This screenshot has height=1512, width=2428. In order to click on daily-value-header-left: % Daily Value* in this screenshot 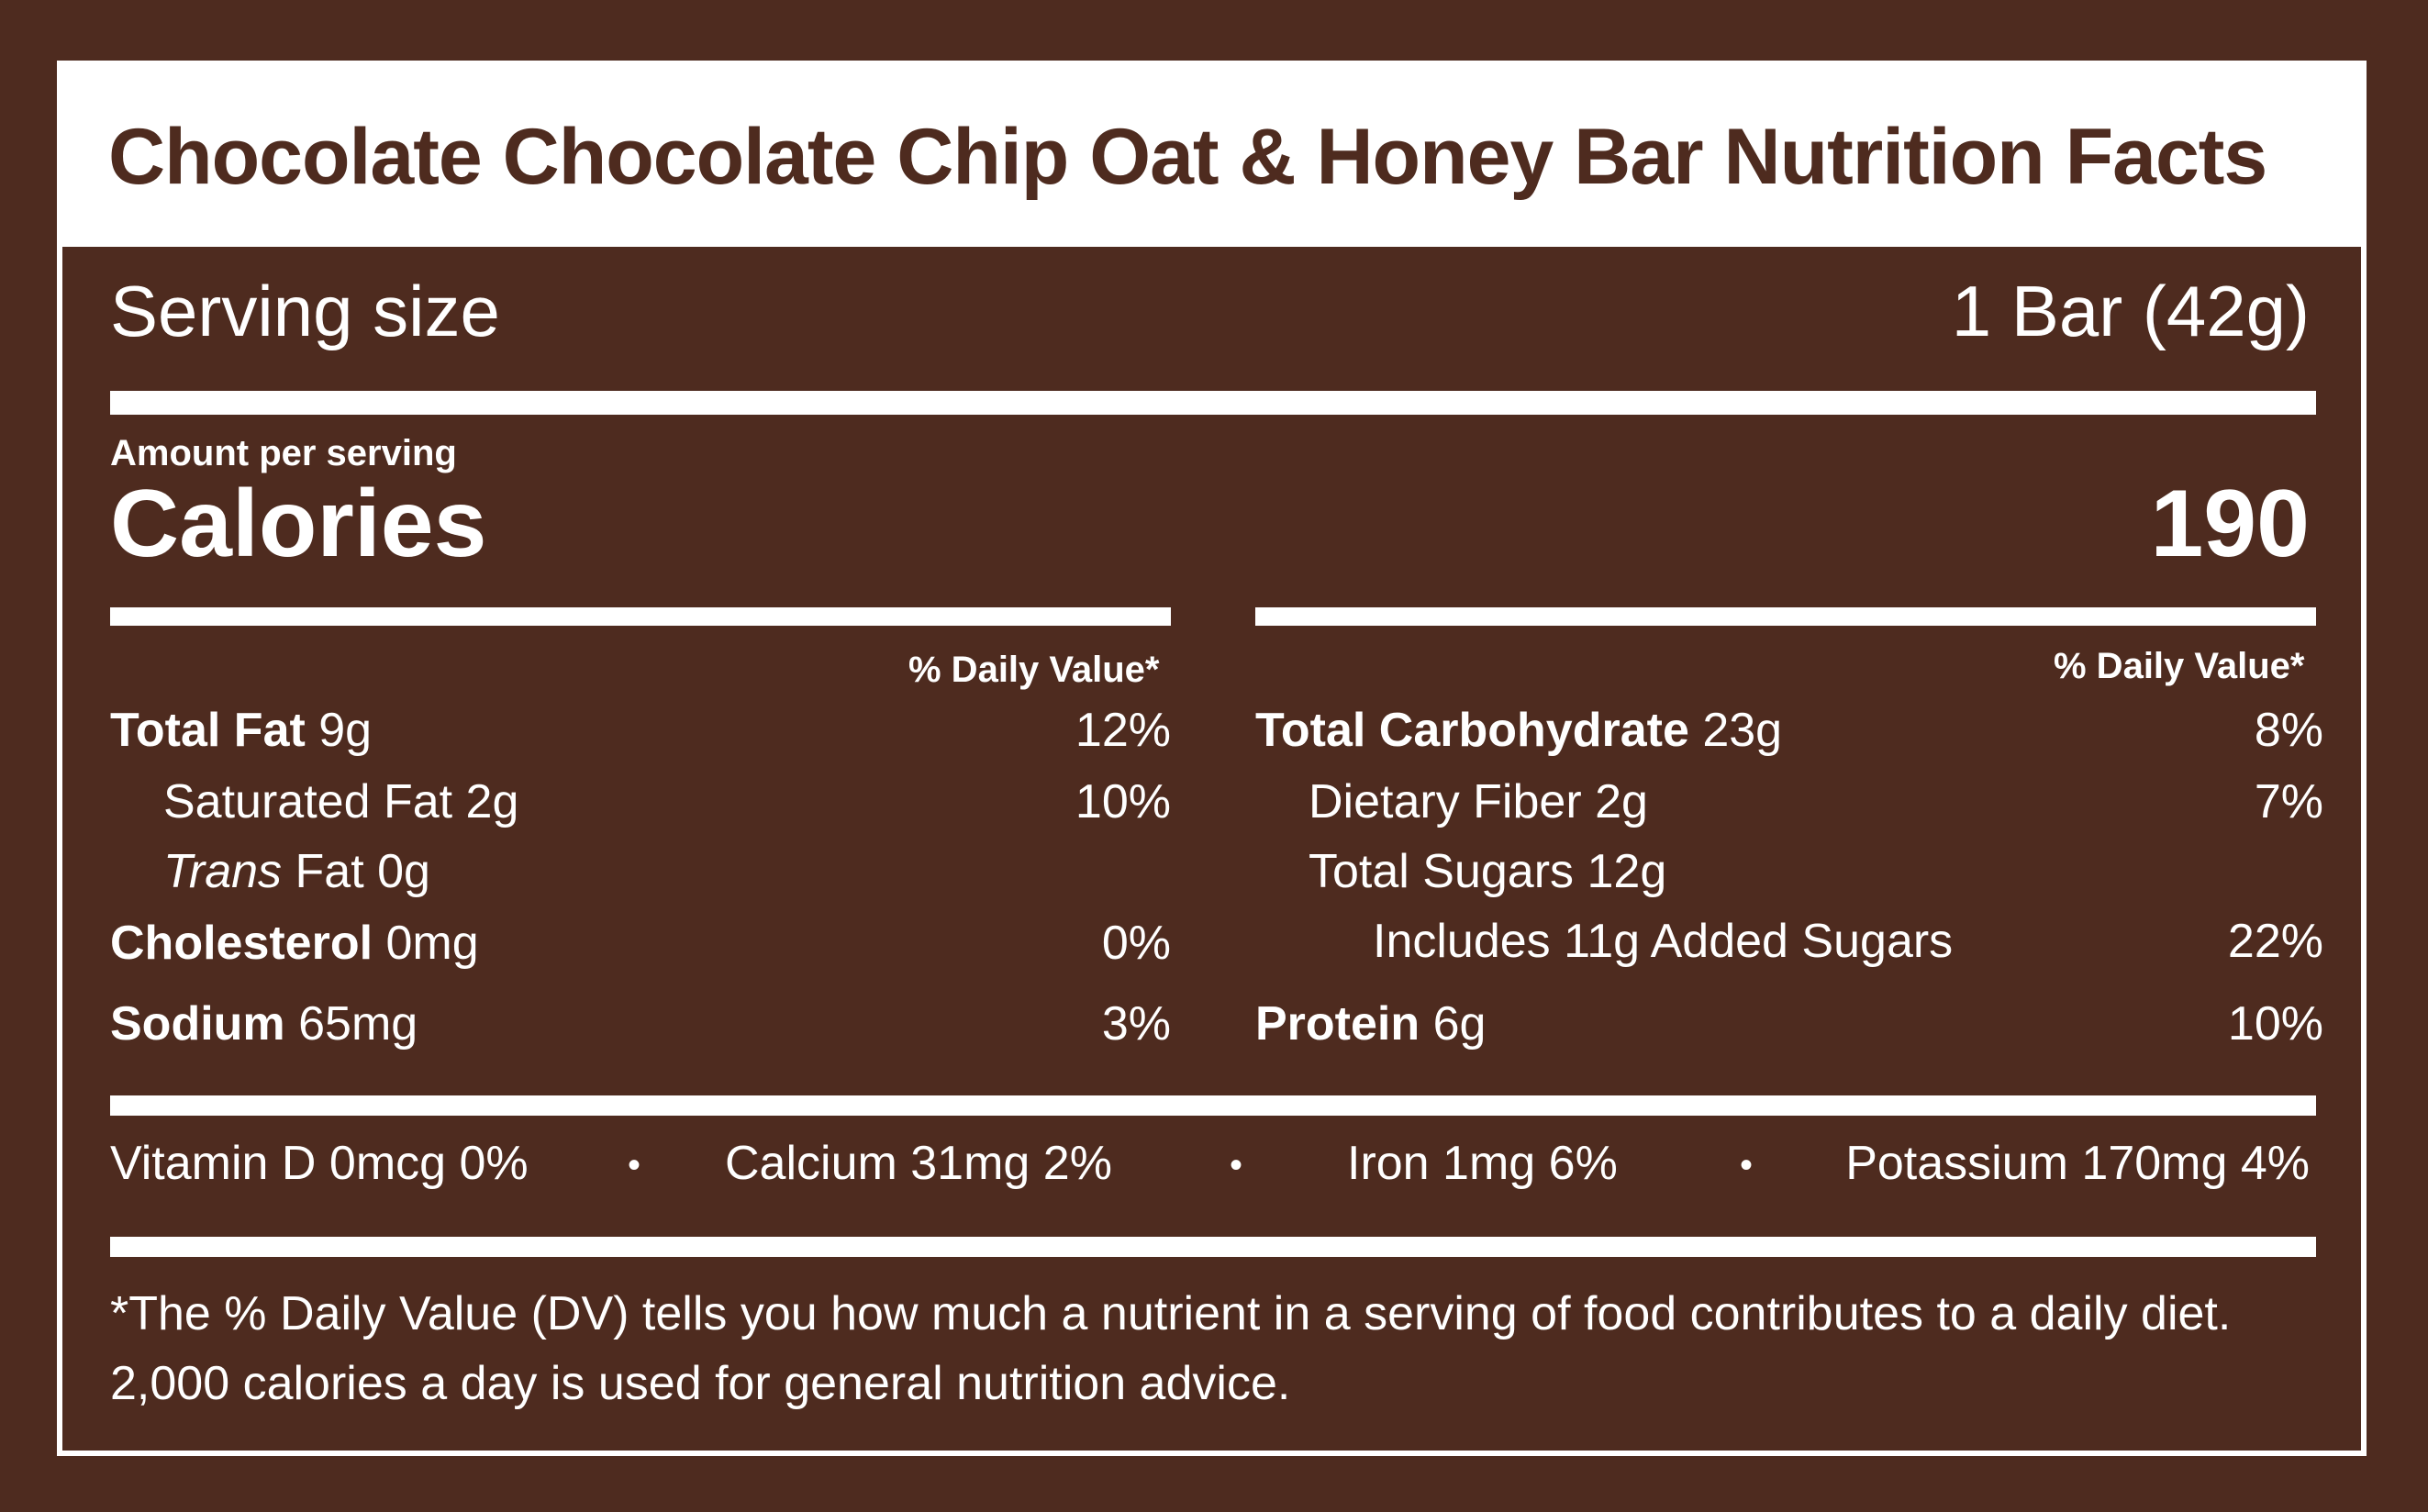, I will do `click(1034, 670)`.